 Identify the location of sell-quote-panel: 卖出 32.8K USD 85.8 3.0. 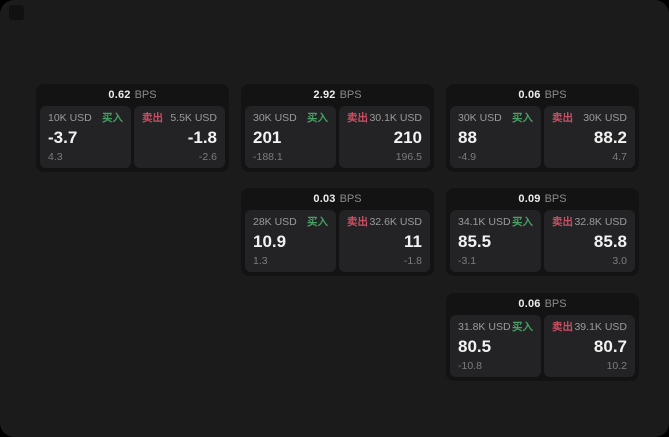
(589, 241).